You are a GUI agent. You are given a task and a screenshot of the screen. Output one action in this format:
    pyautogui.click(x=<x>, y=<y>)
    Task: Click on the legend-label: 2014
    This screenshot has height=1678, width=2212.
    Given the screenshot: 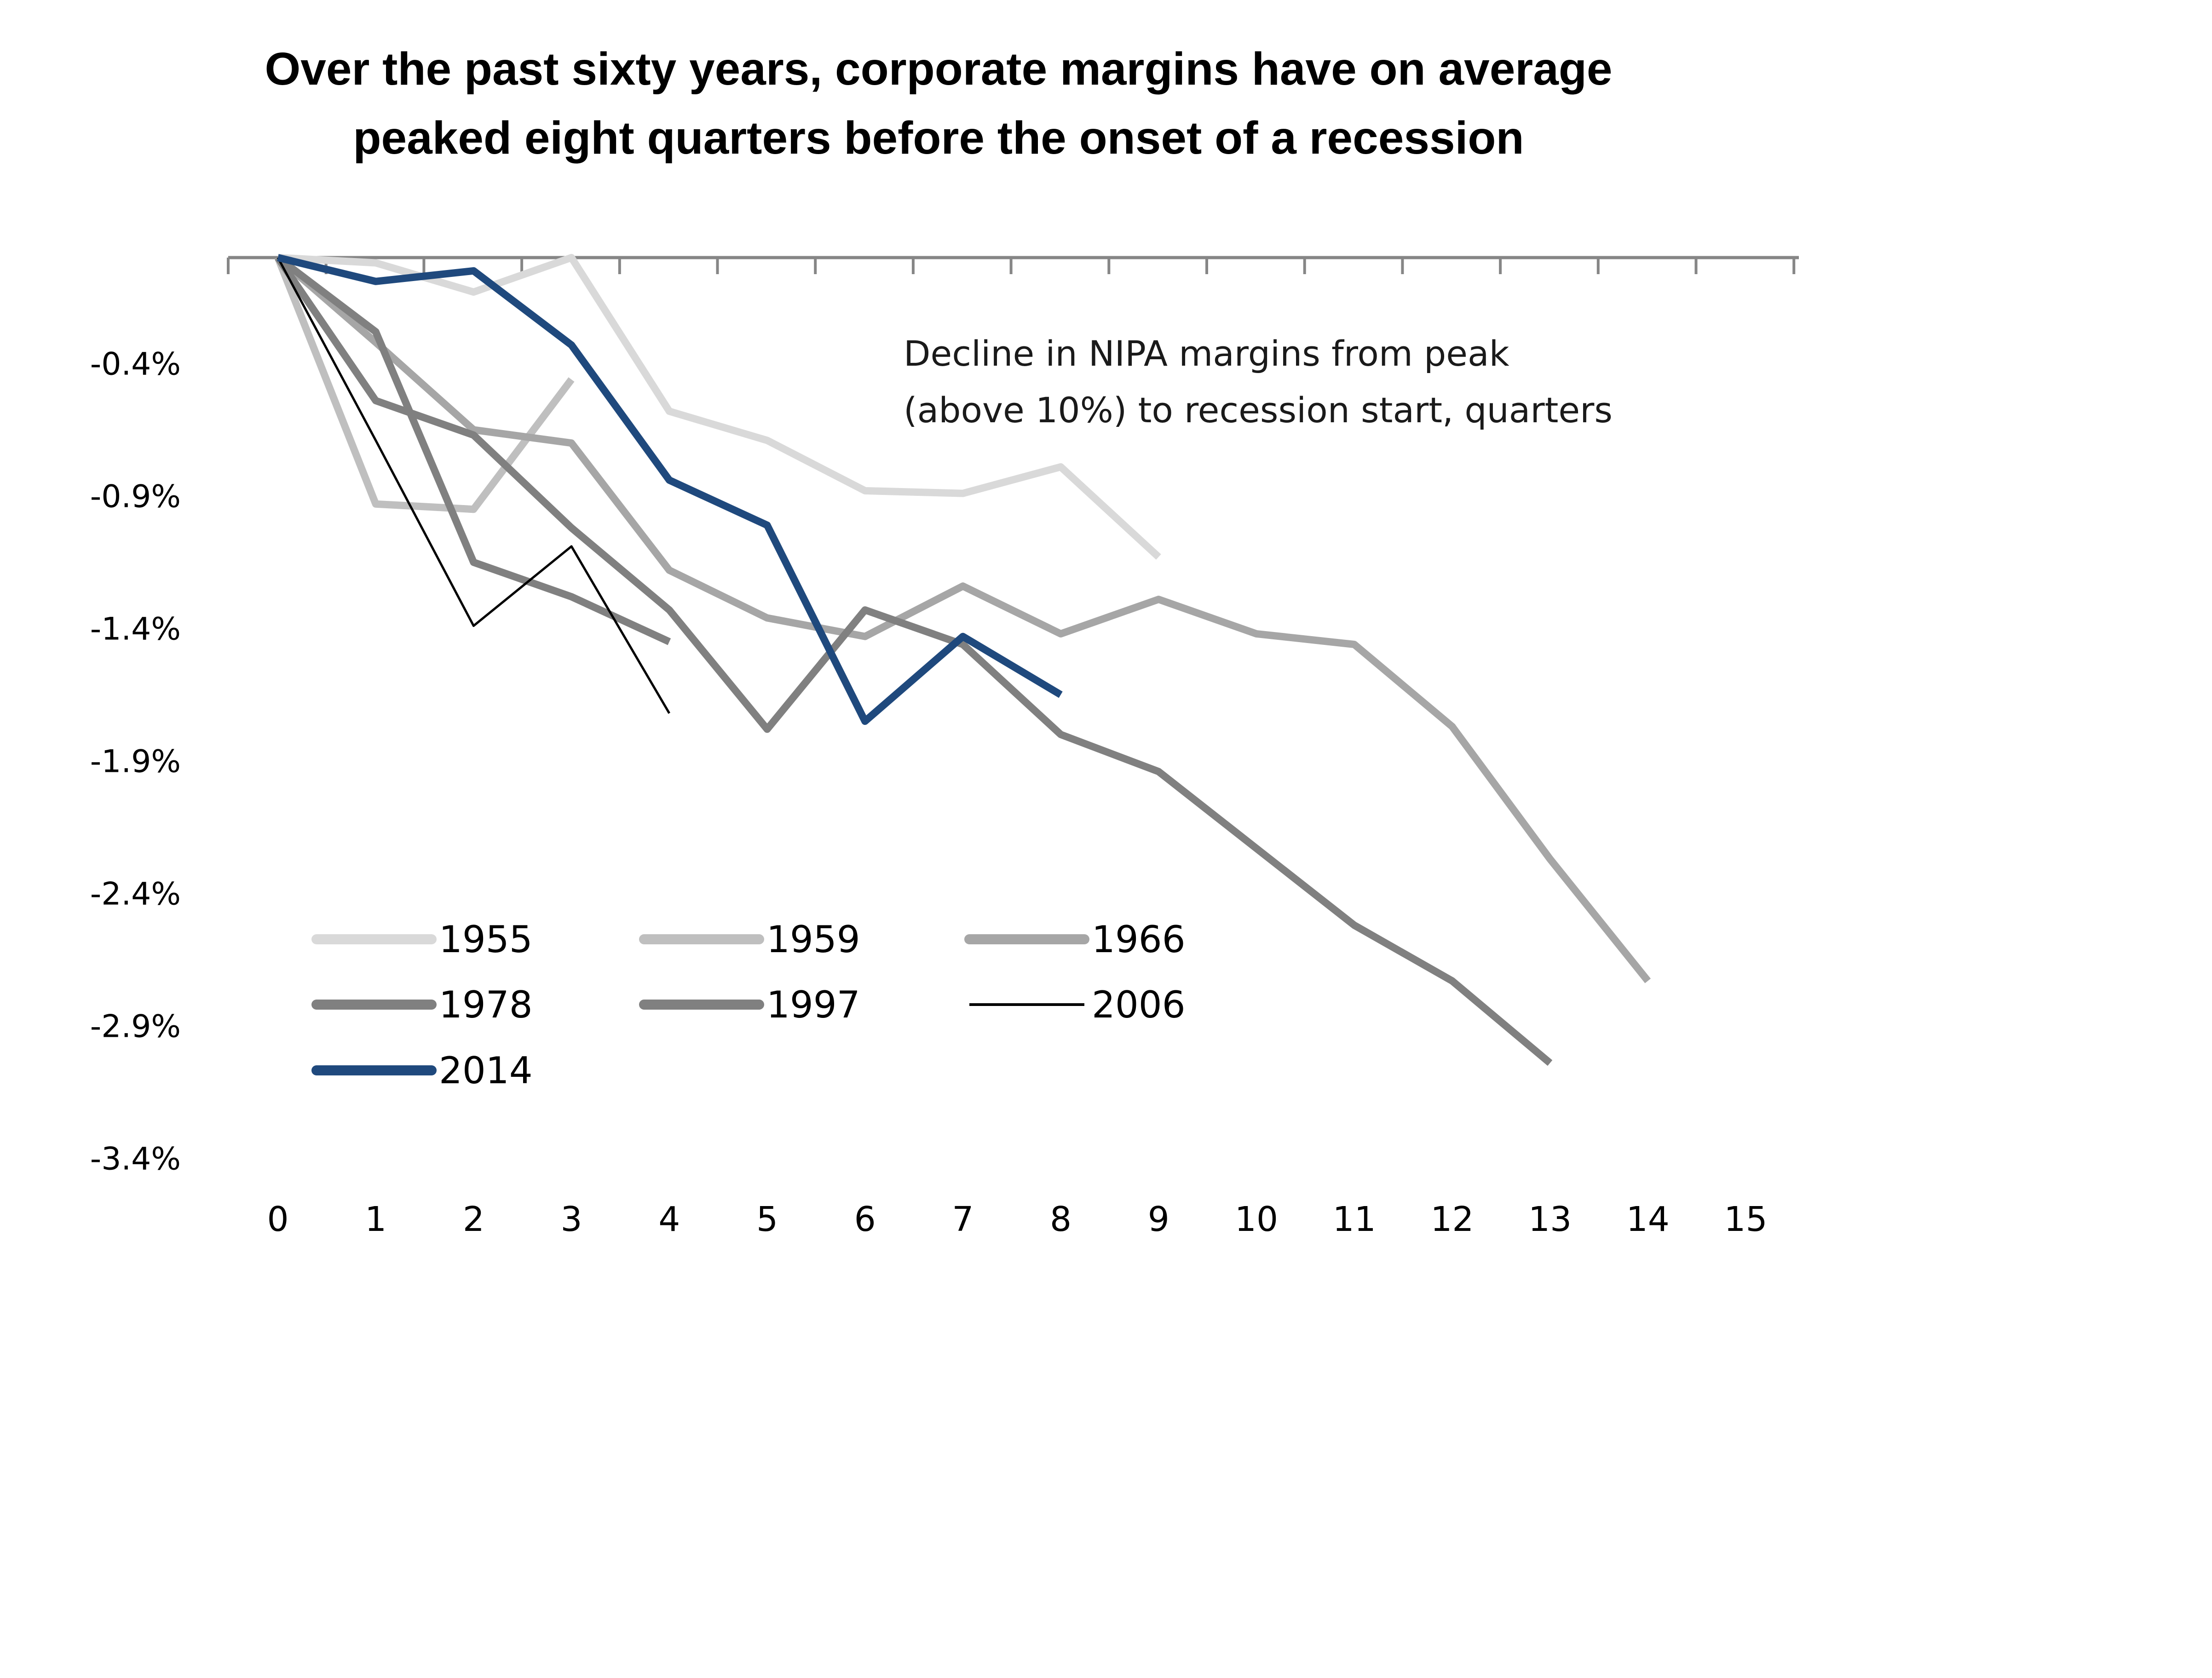 What is the action you would take?
    pyautogui.click(x=486, y=1070)
    